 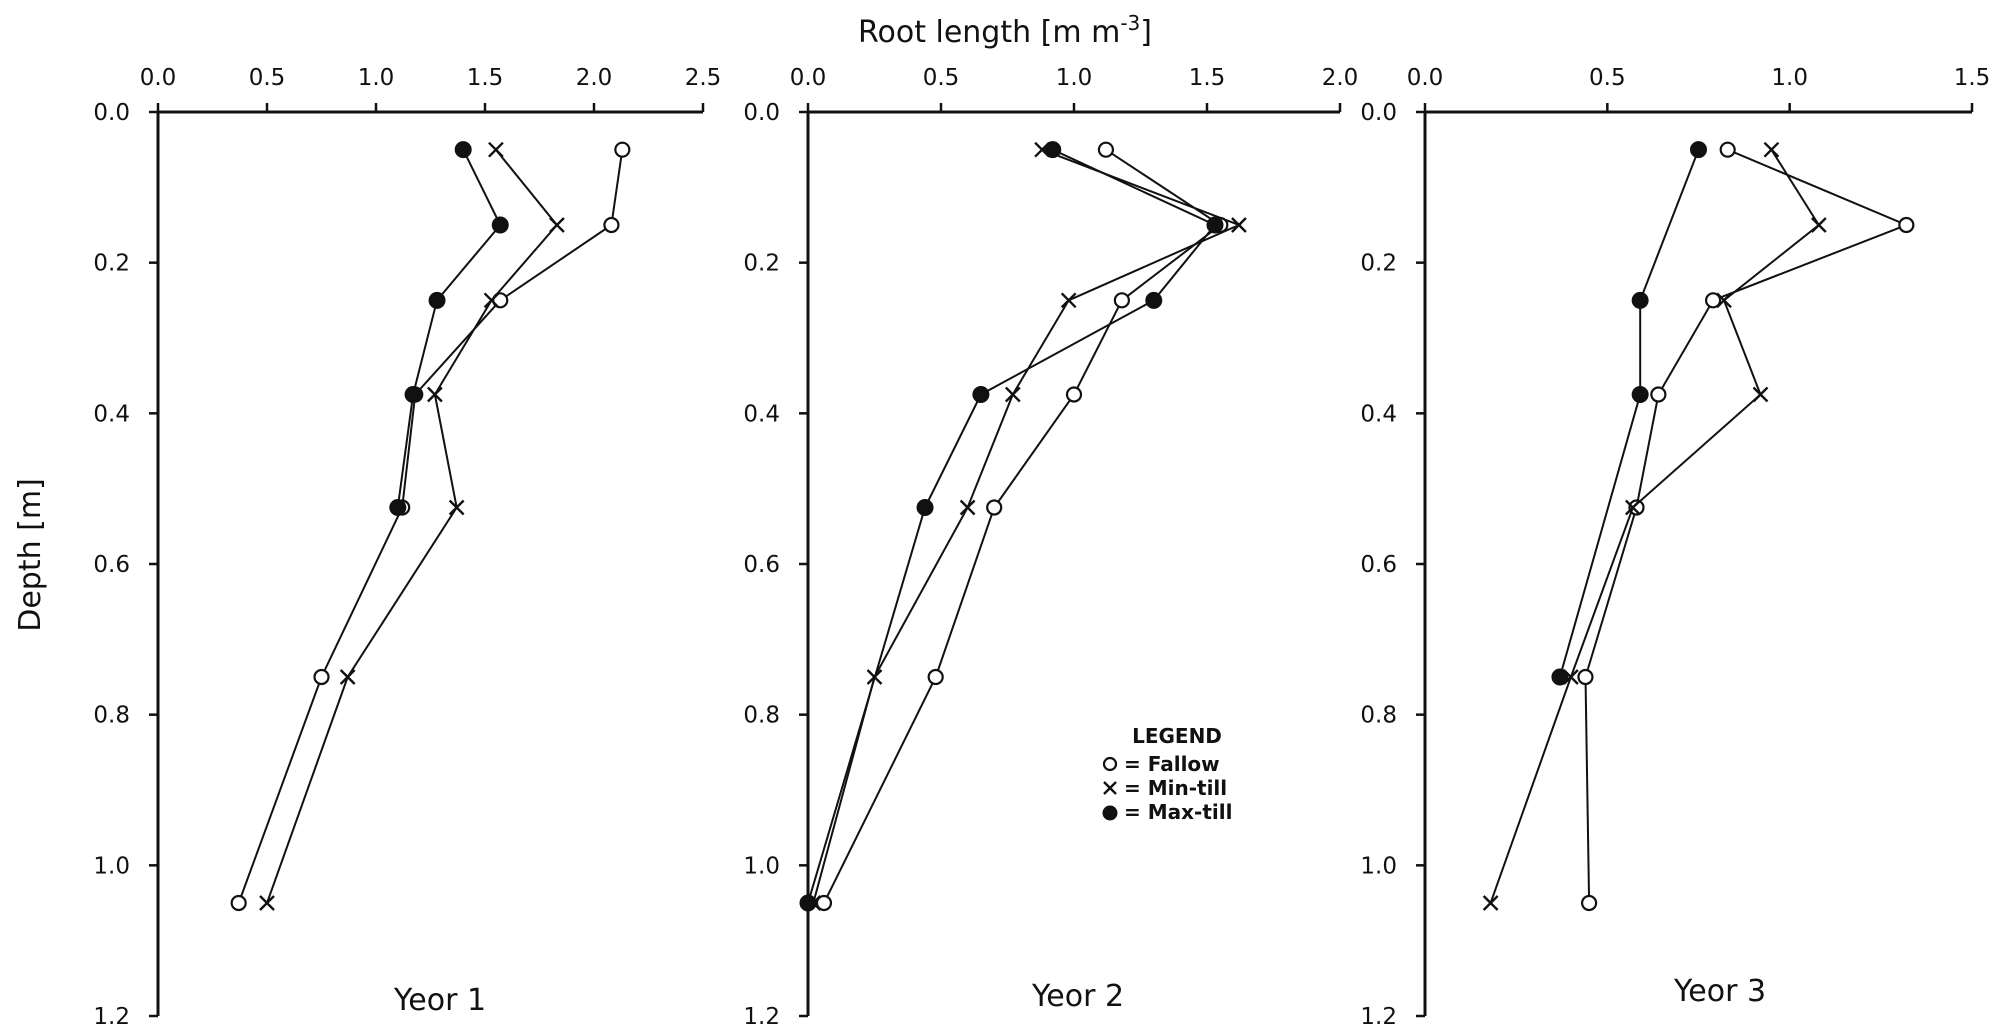 What do you see at coordinates (1077, 996) in the screenshot?
I see `panel-title: Yeor 2` at bounding box center [1077, 996].